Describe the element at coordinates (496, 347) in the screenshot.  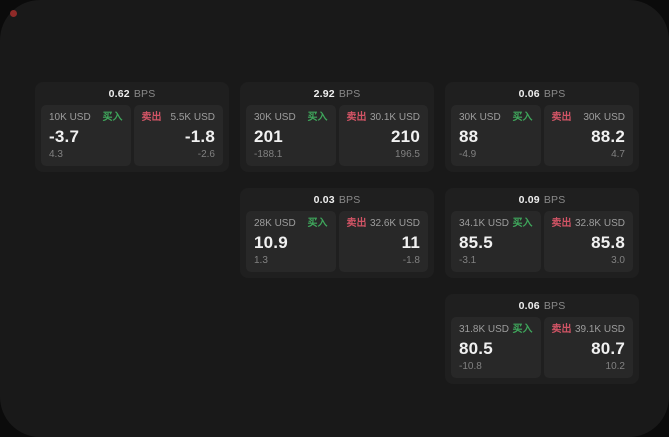
I see `buy-panel: 31.8K USD 买入 80.5 -10.8` at that location.